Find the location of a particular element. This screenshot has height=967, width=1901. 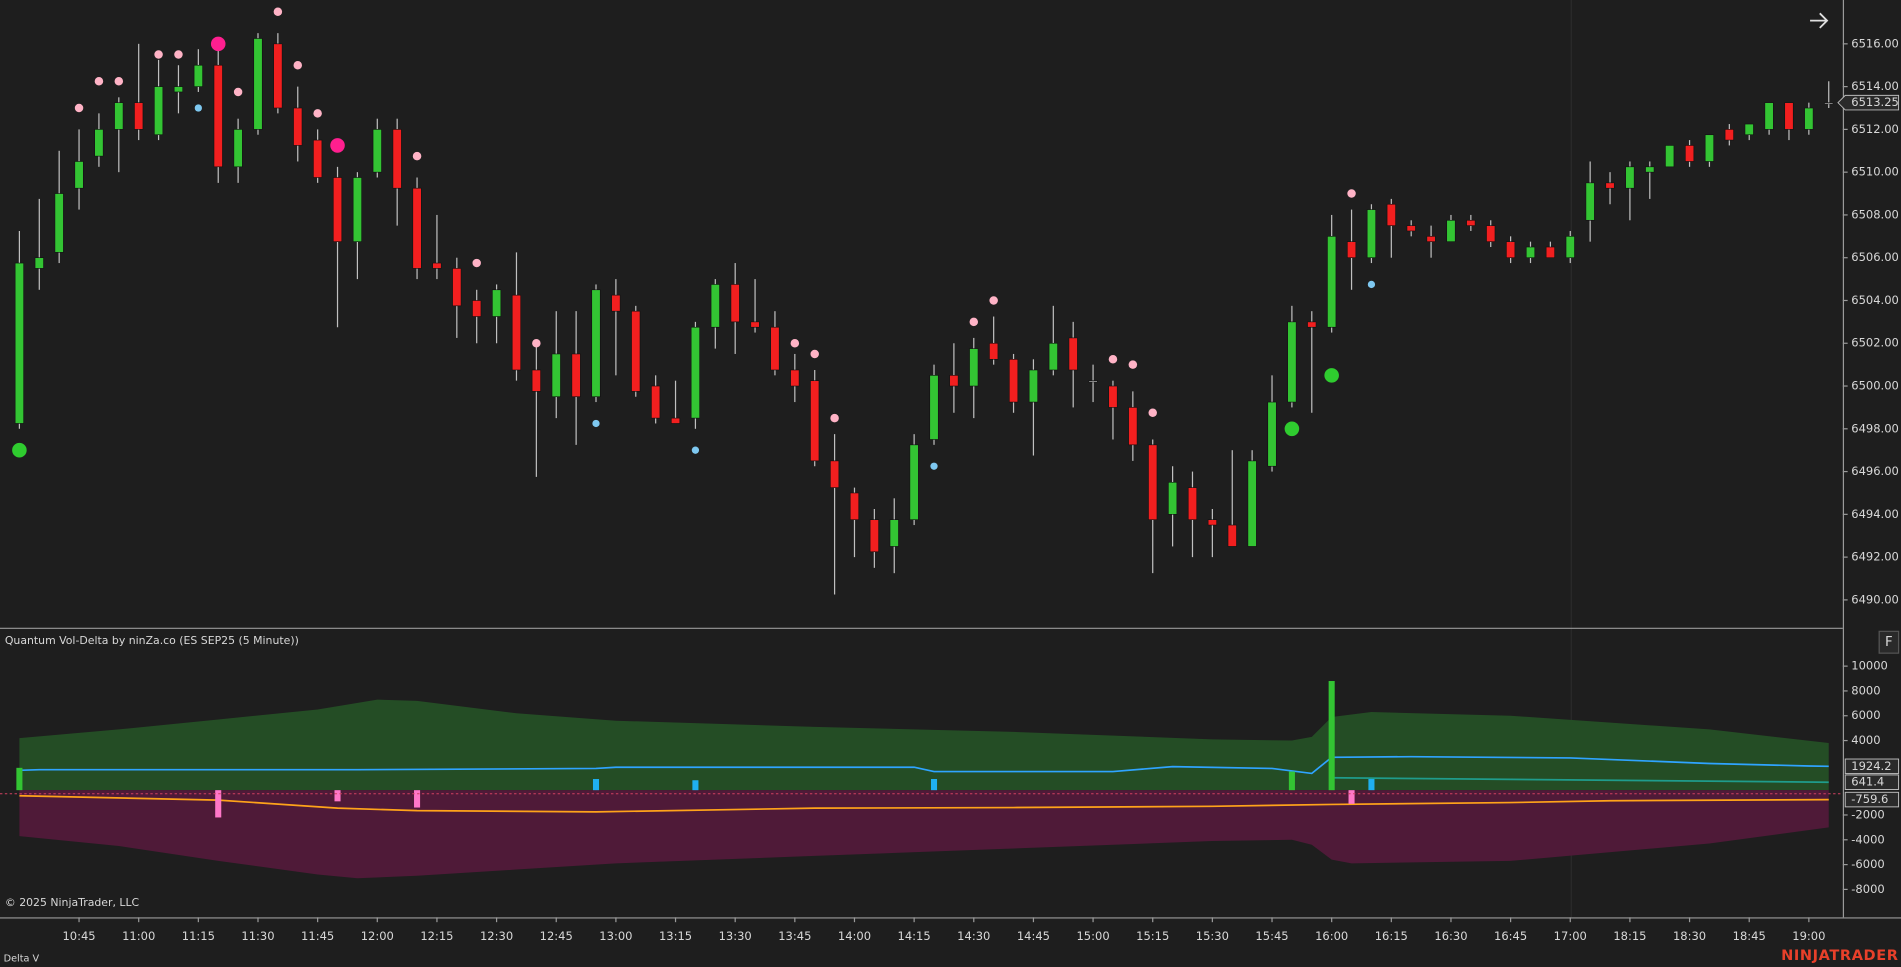

last-price-label: 6513.25 is located at coordinates (1875, 102).